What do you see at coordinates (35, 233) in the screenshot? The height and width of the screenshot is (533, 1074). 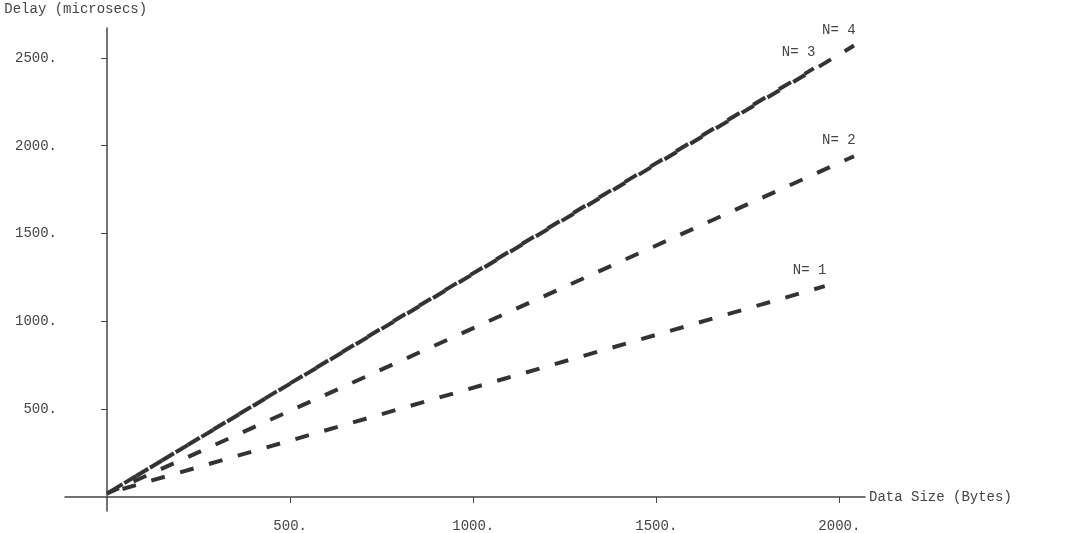 I see `y-tick-label: 1500.` at bounding box center [35, 233].